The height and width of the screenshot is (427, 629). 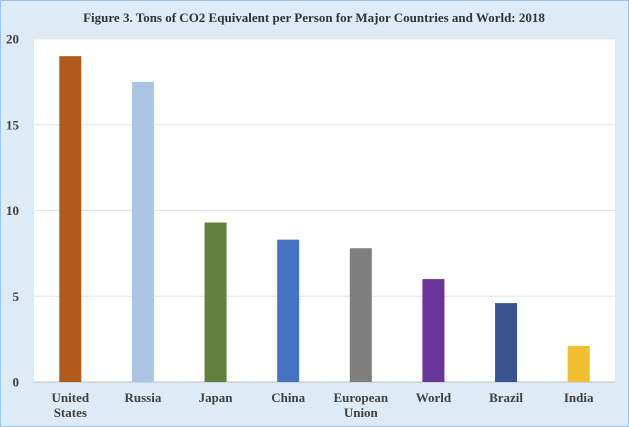 I want to click on y-tick-label: 0, so click(x=16, y=382).